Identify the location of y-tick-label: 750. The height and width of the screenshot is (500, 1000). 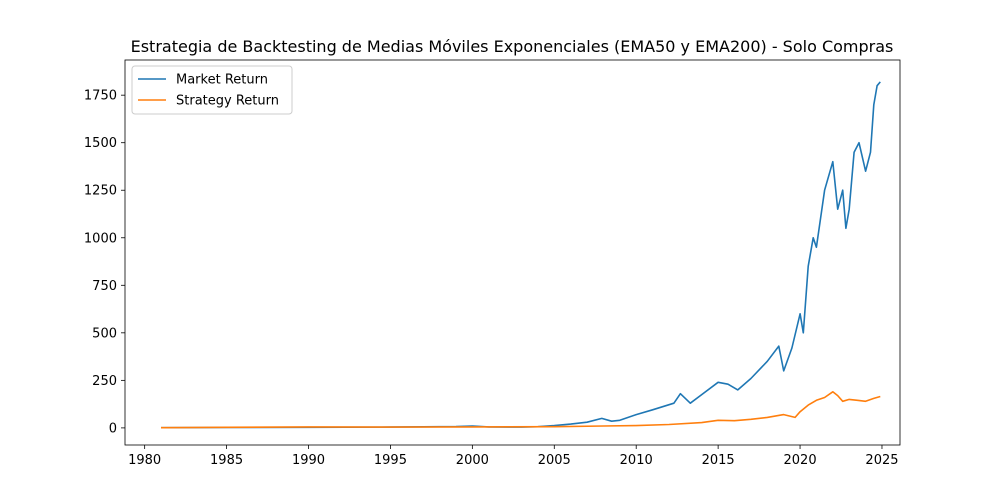
(104, 286).